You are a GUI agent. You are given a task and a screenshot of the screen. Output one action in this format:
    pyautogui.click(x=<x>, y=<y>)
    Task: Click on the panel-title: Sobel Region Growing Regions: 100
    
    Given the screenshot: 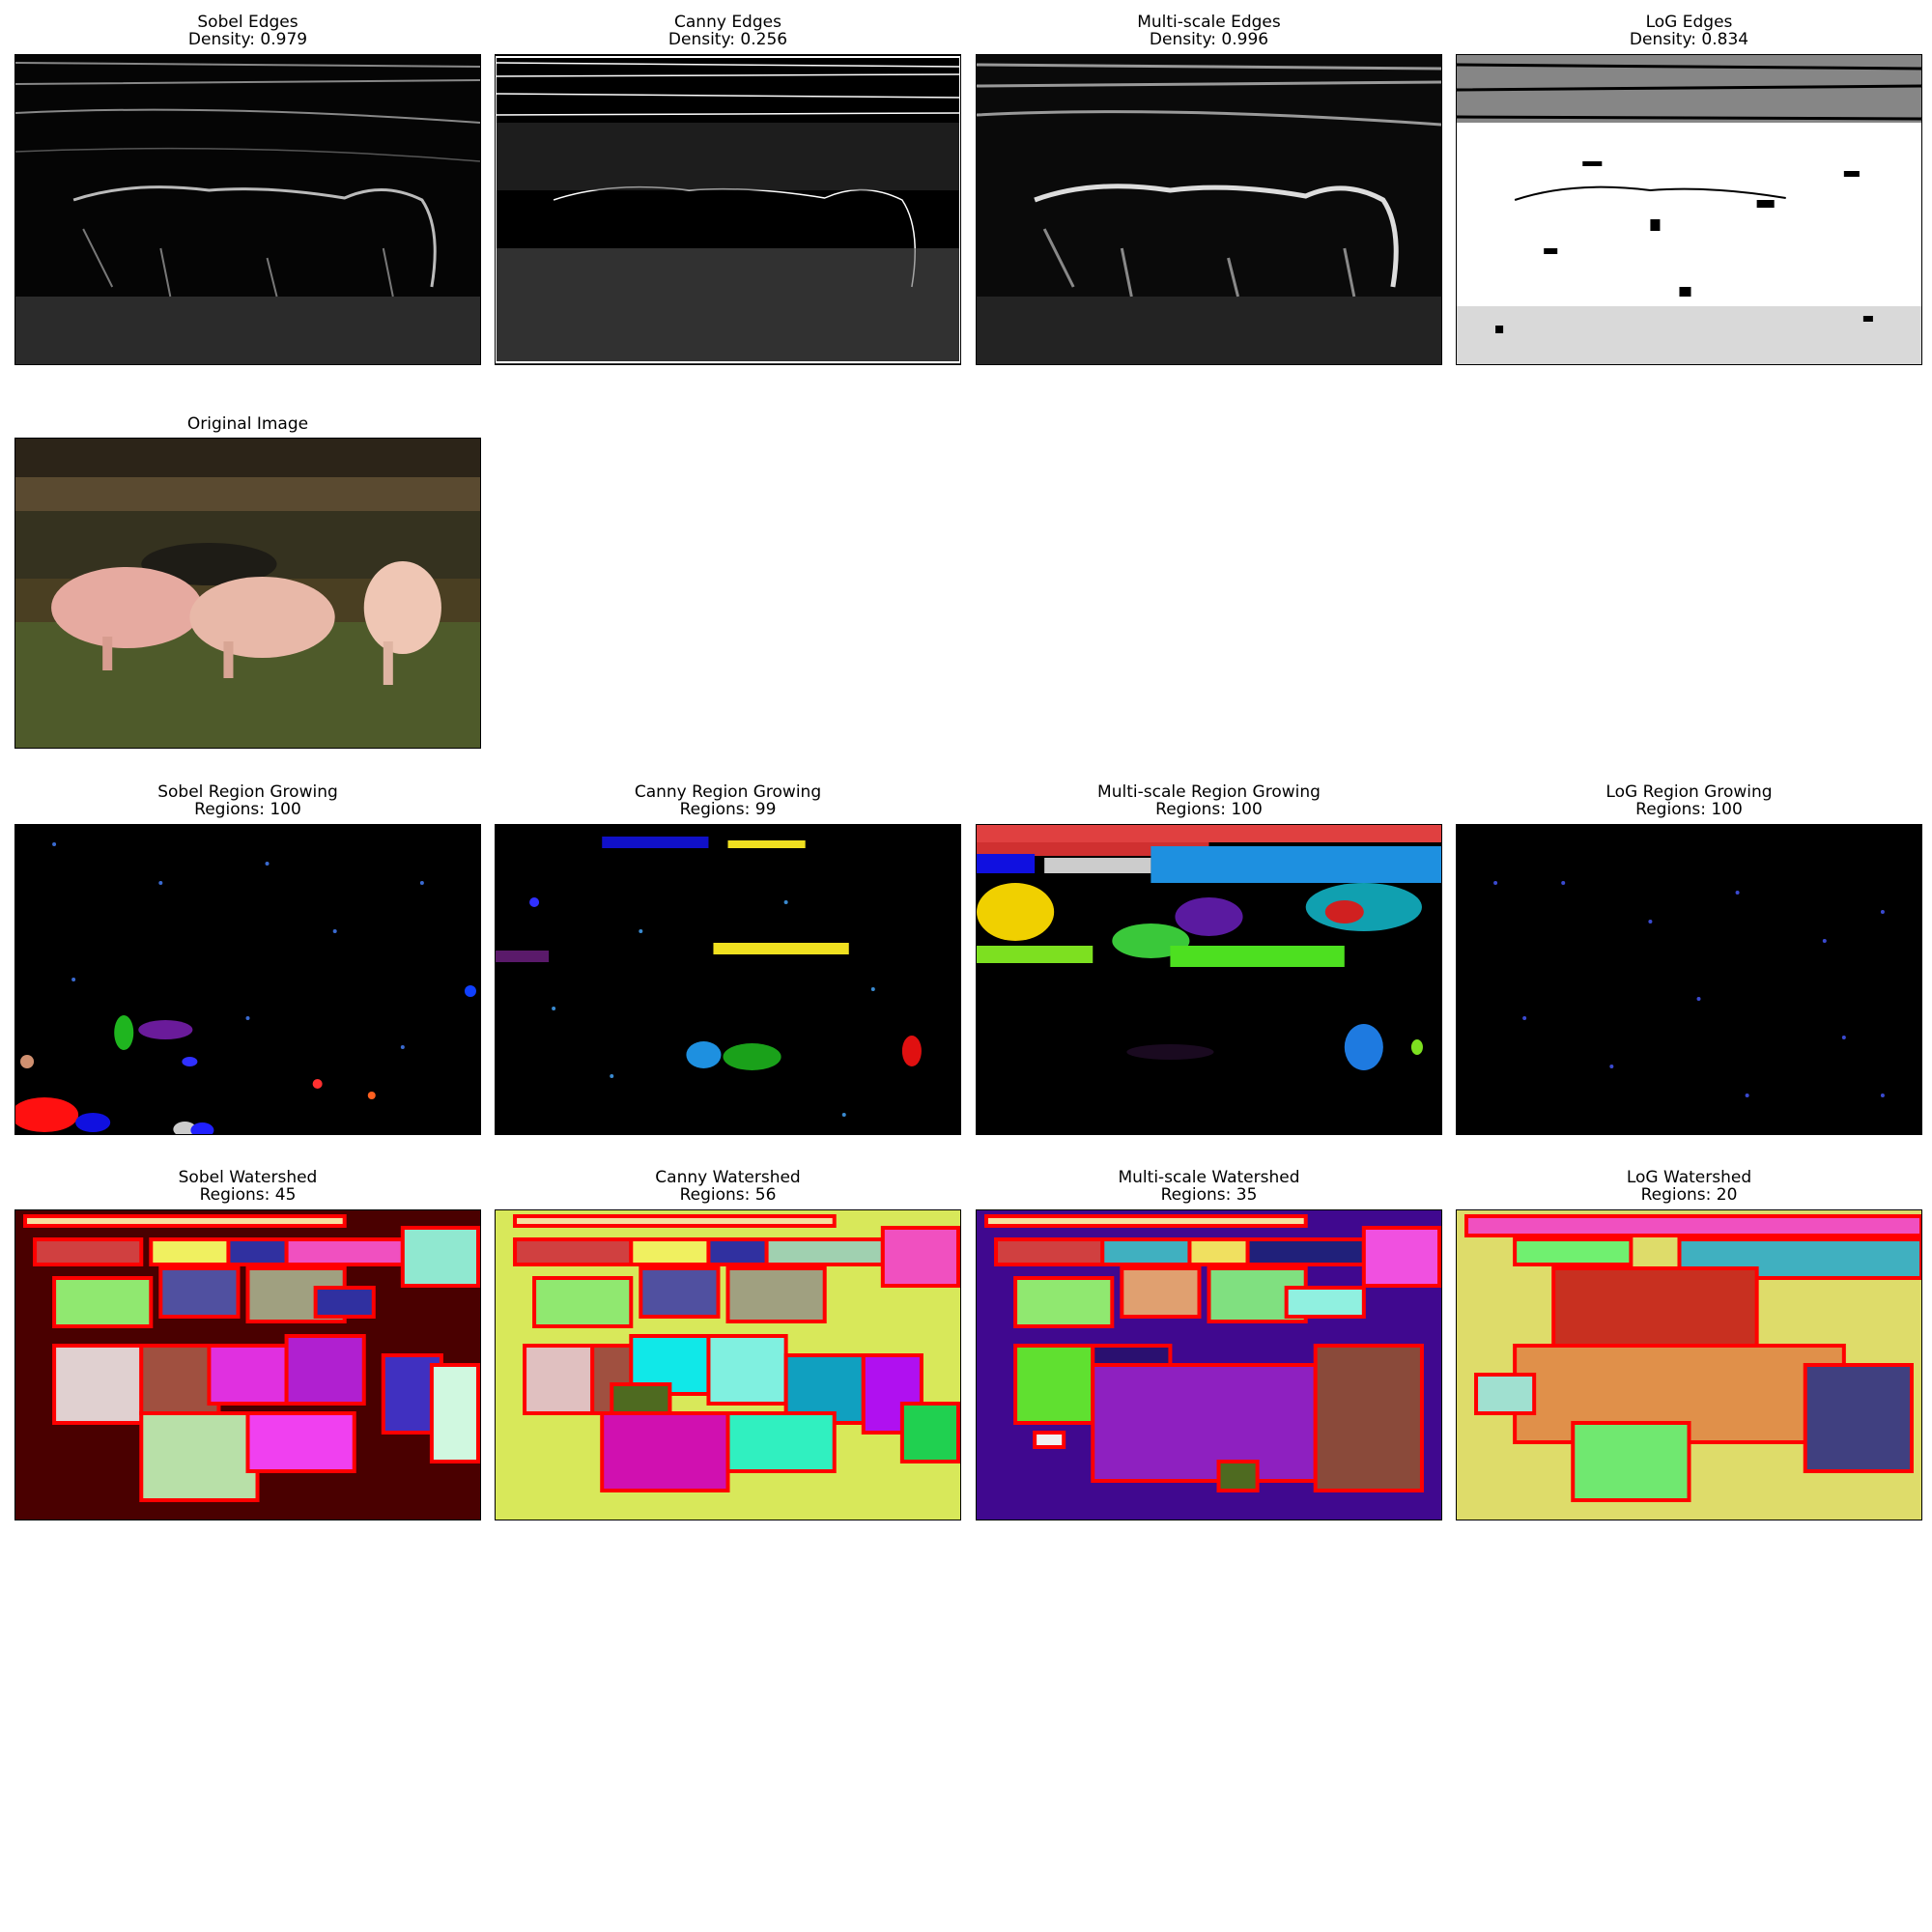 What is the action you would take?
    pyautogui.click(x=248, y=800)
    